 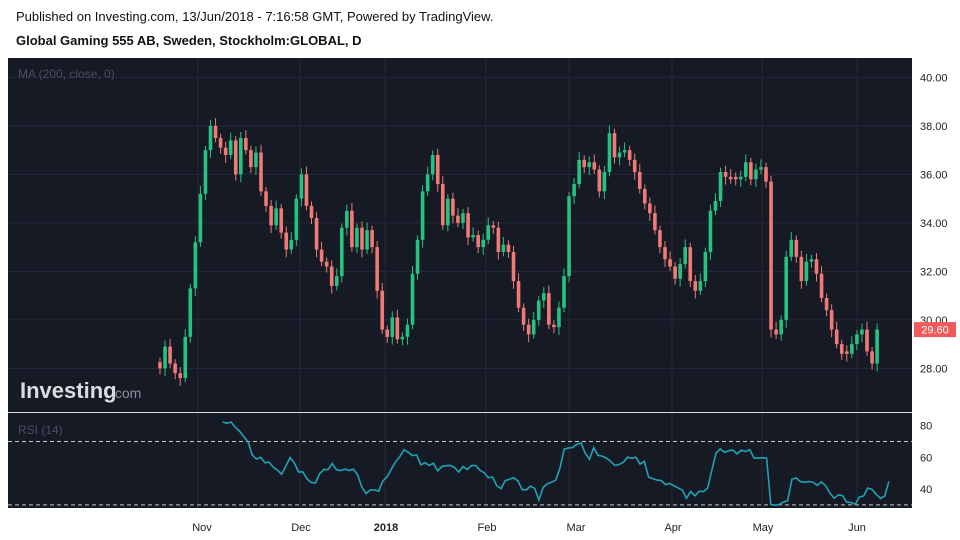 What do you see at coordinates (934, 369) in the screenshot?
I see `price-tick-label: 28.00` at bounding box center [934, 369].